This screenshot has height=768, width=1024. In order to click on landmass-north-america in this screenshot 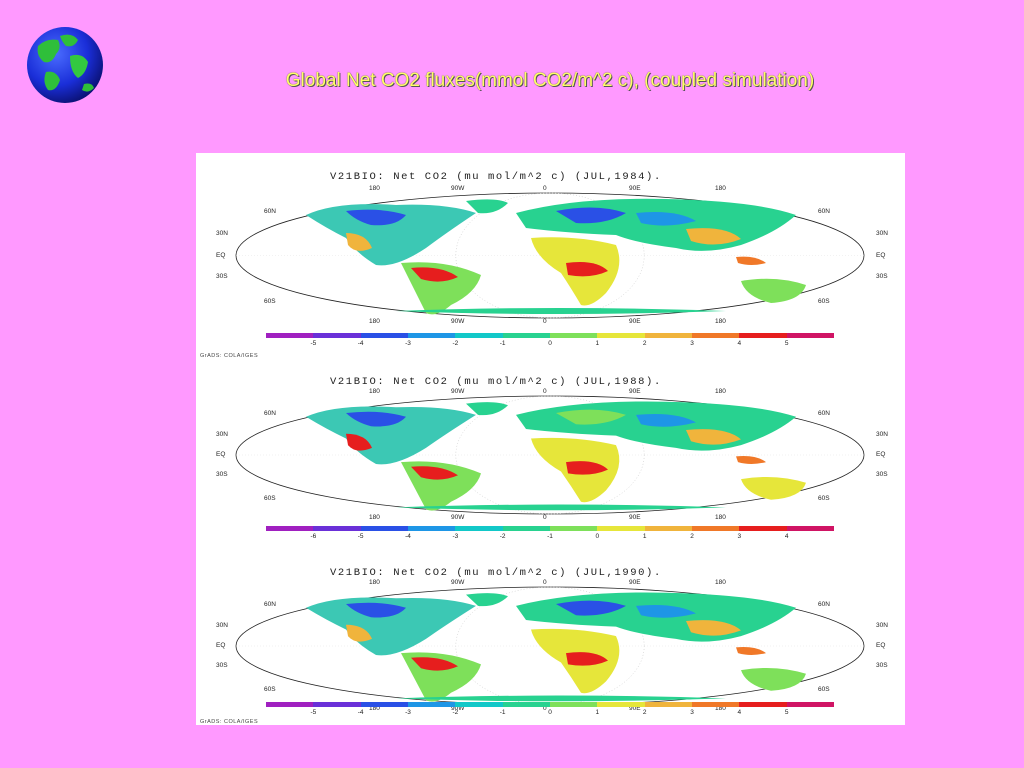, I will do `click(391, 435)`.